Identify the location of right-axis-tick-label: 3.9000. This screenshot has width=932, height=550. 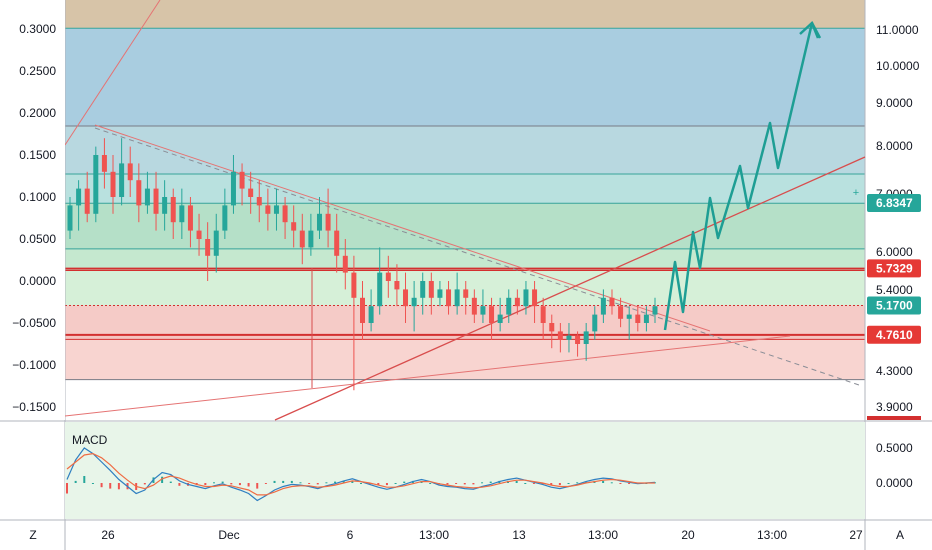
(894, 407).